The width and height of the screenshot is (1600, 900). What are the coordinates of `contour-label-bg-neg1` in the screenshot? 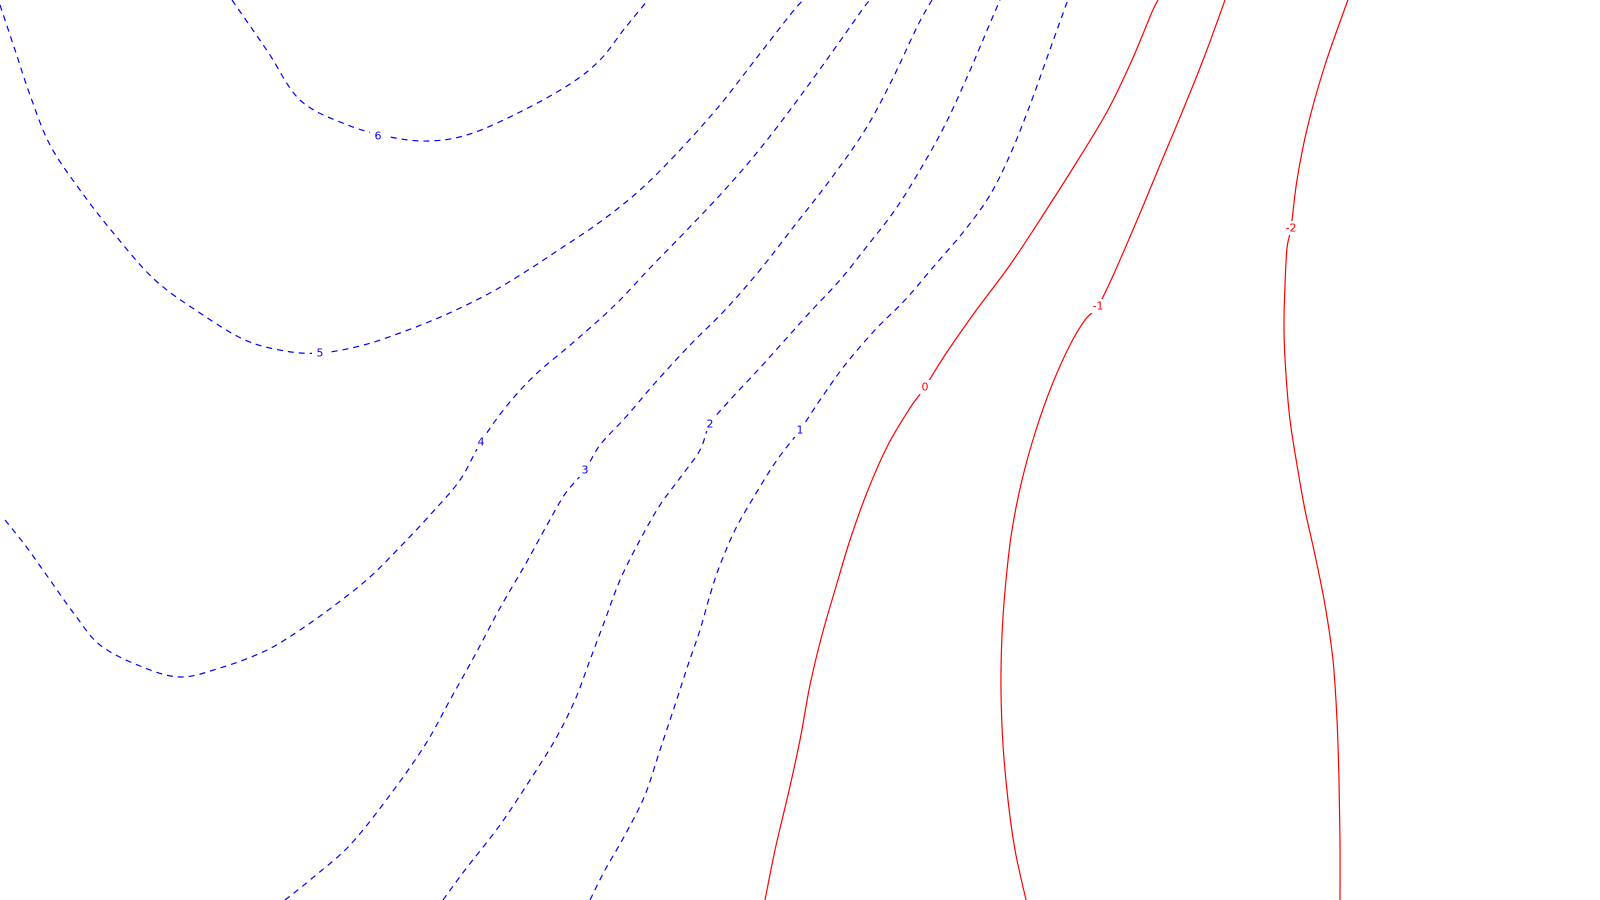 It's located at (1098, 306).